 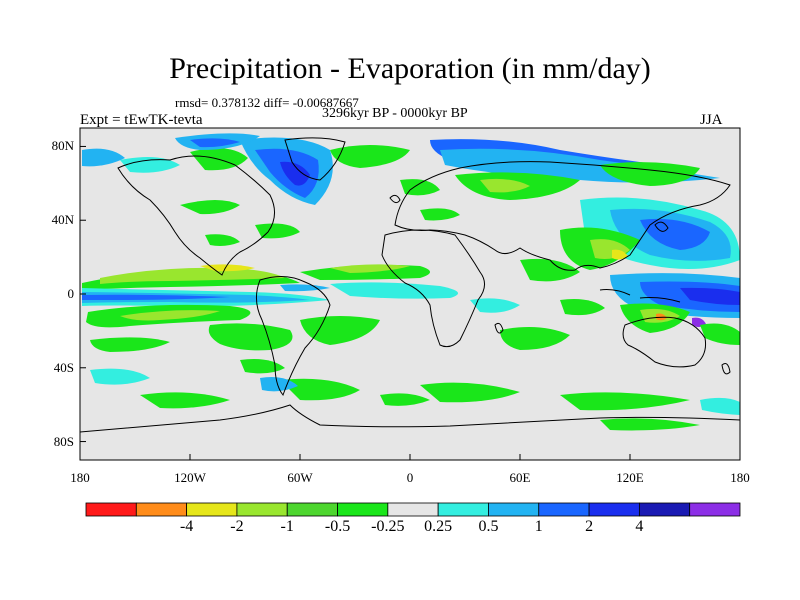 I want to click on coastline-eurasia, so click(x=562, y=216).